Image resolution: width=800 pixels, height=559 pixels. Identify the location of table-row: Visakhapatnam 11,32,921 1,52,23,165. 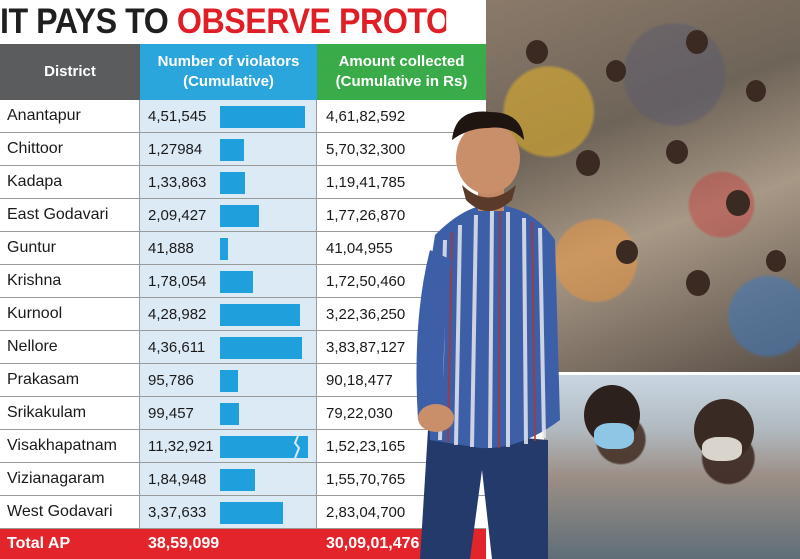
(243, 446).